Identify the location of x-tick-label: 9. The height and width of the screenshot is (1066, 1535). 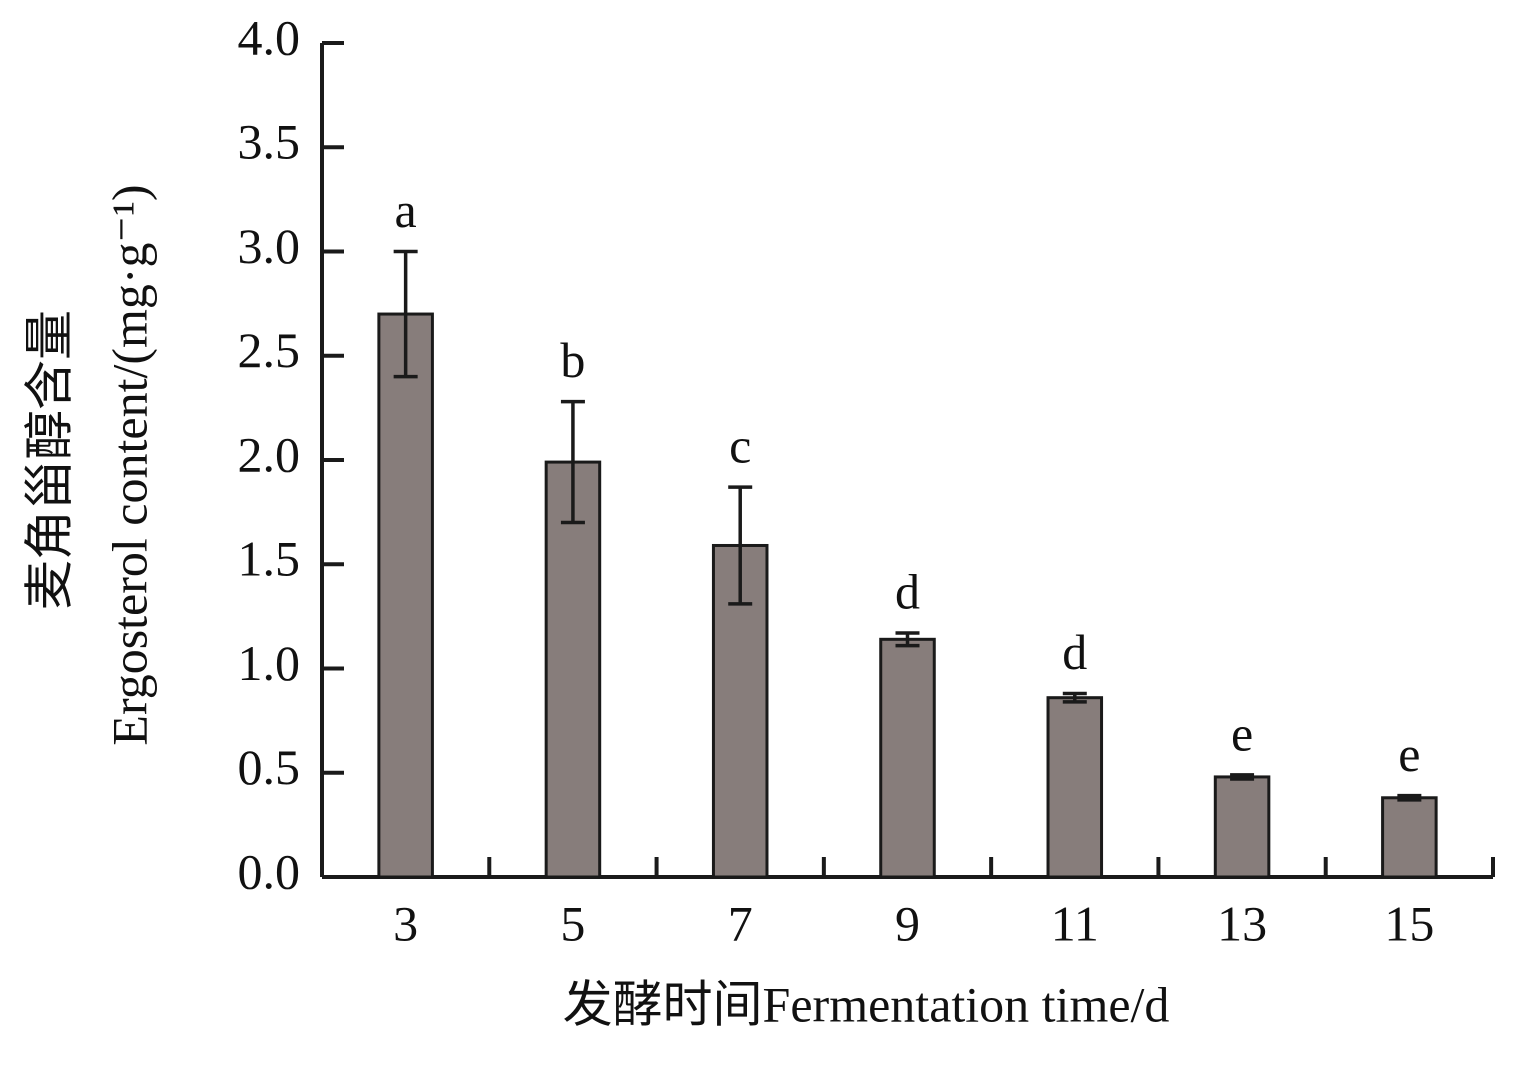
(907, 923).